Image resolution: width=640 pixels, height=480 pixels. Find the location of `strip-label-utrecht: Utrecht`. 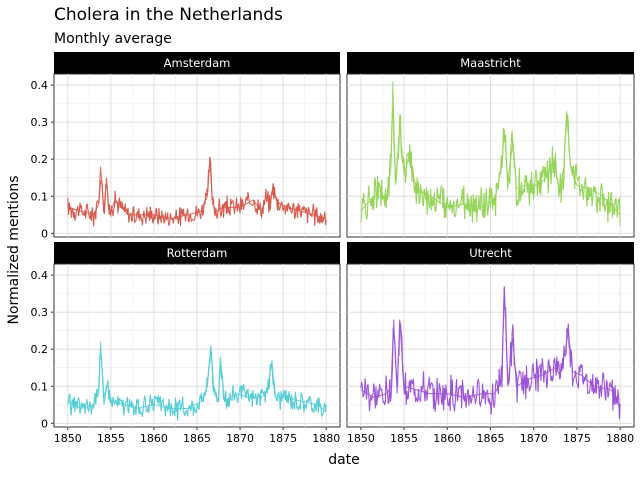

strip-label-utrecht: Utrecht is located at coordinates (490, 253).